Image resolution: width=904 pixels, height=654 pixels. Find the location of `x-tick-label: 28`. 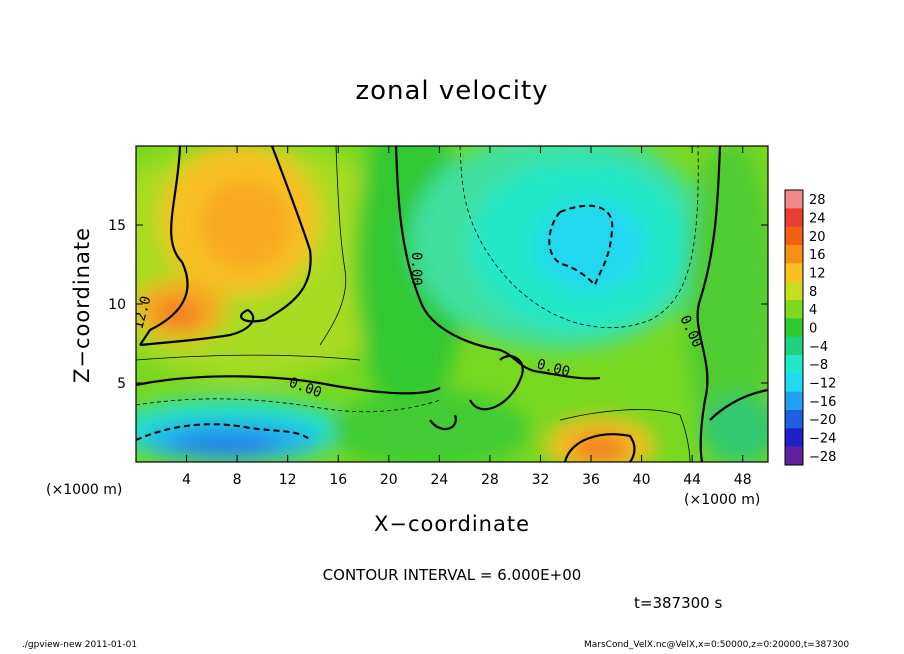

x-tick-label: 28 is located at coordinates (490, 480).